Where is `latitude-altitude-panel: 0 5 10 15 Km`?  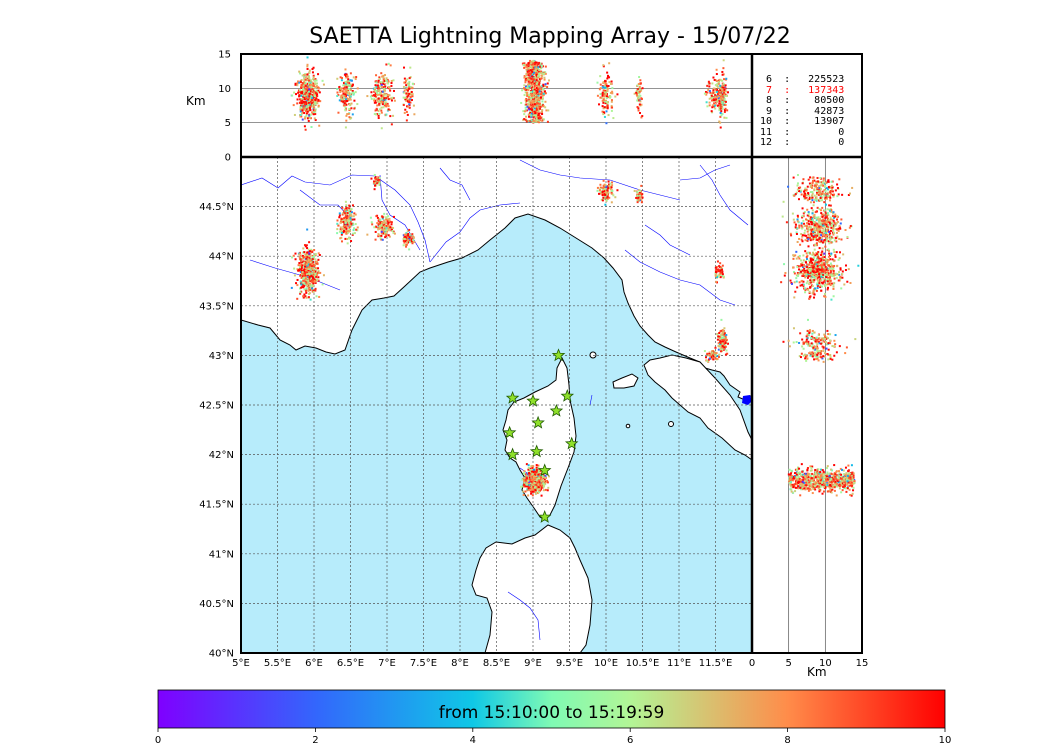
latitude-altitude-panel: 0 5 10 15 Km is located at coordinates (809, 418).